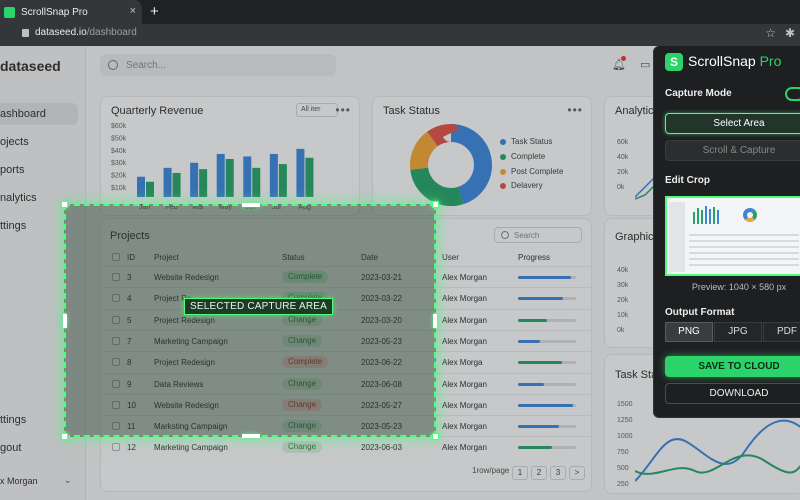  What do you see at coordinates (732, 123) in the screenshot?
I see `select-area-button: Select Area` at bounding box center [732, 123].